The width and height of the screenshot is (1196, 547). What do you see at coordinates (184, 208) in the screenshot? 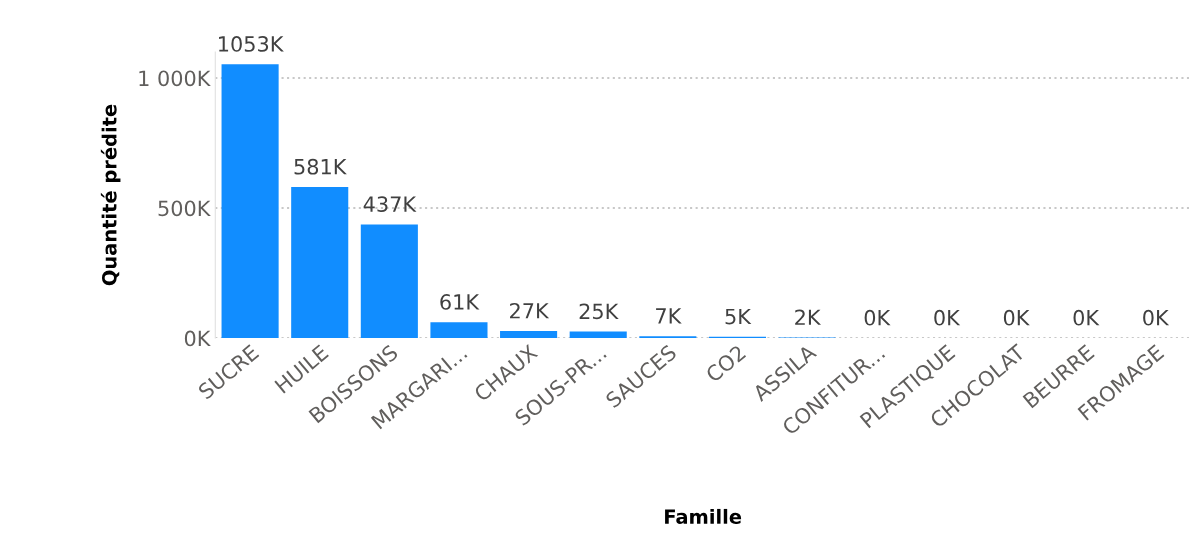
I see `y-tick-label: 500K` at bounding box center [184, 208].